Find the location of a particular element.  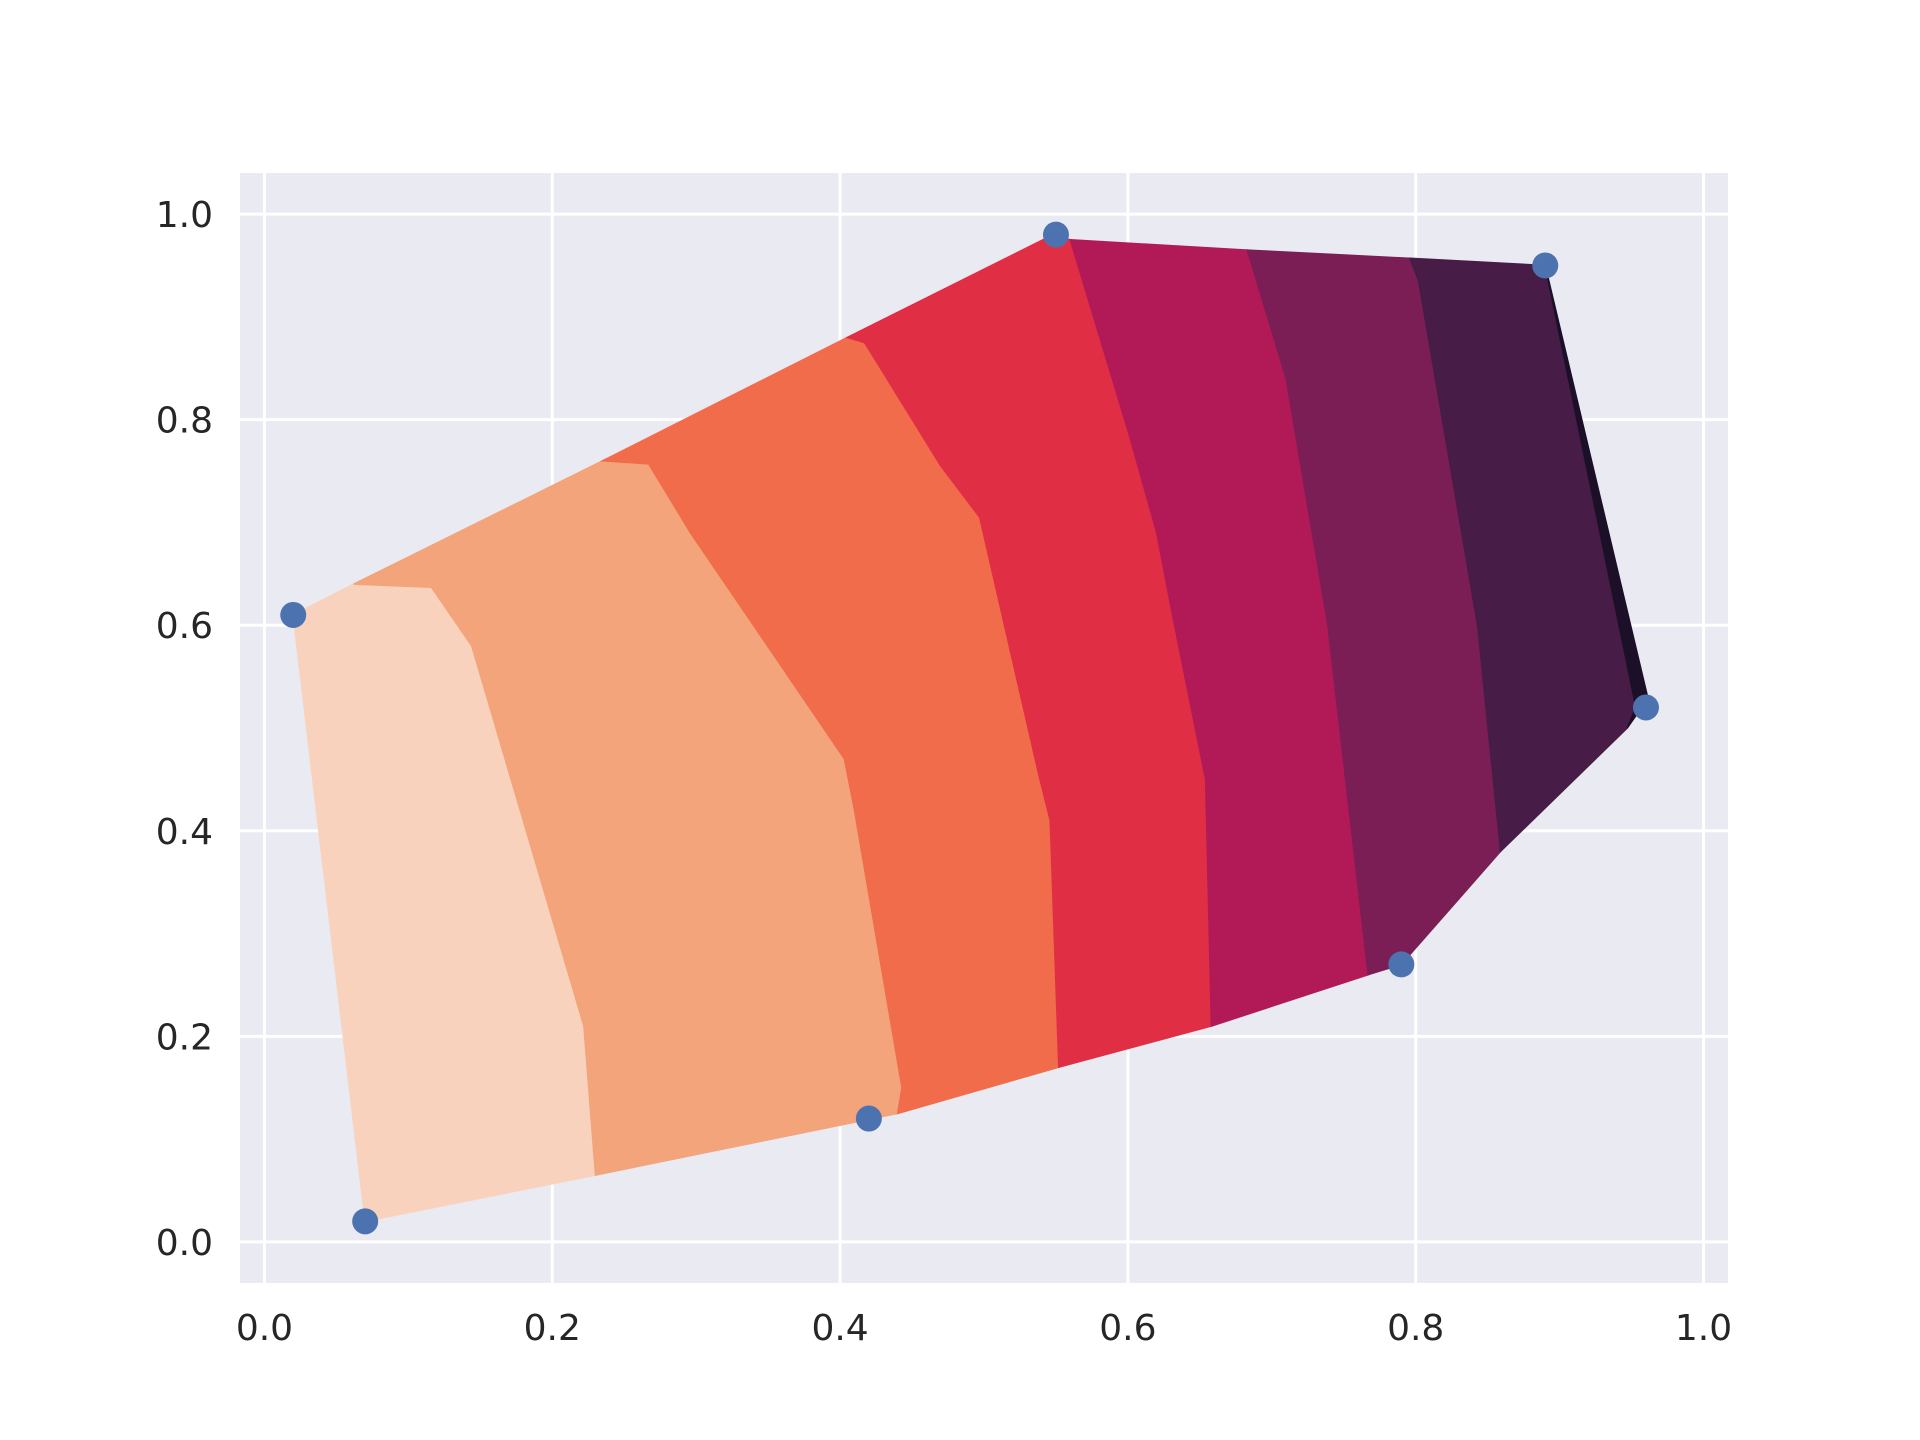

y-tick-label-2: 0.4 is located at coordinates (184, 832).